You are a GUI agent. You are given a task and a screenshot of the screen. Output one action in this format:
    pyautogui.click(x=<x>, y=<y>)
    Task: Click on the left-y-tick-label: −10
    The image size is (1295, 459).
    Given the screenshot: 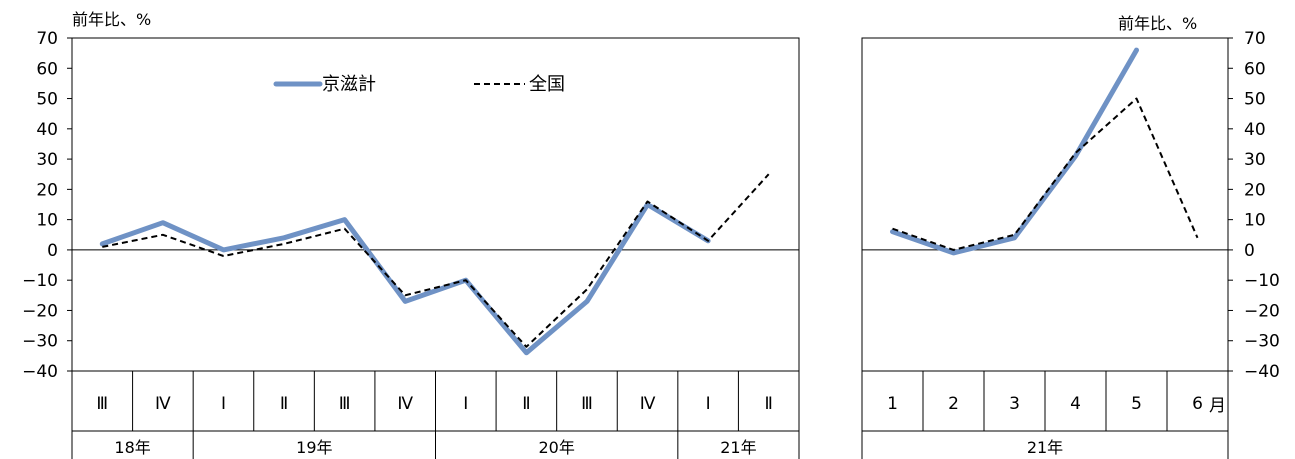 What is the action you would take?
    pyautogui.click(x=40, y=281)
    